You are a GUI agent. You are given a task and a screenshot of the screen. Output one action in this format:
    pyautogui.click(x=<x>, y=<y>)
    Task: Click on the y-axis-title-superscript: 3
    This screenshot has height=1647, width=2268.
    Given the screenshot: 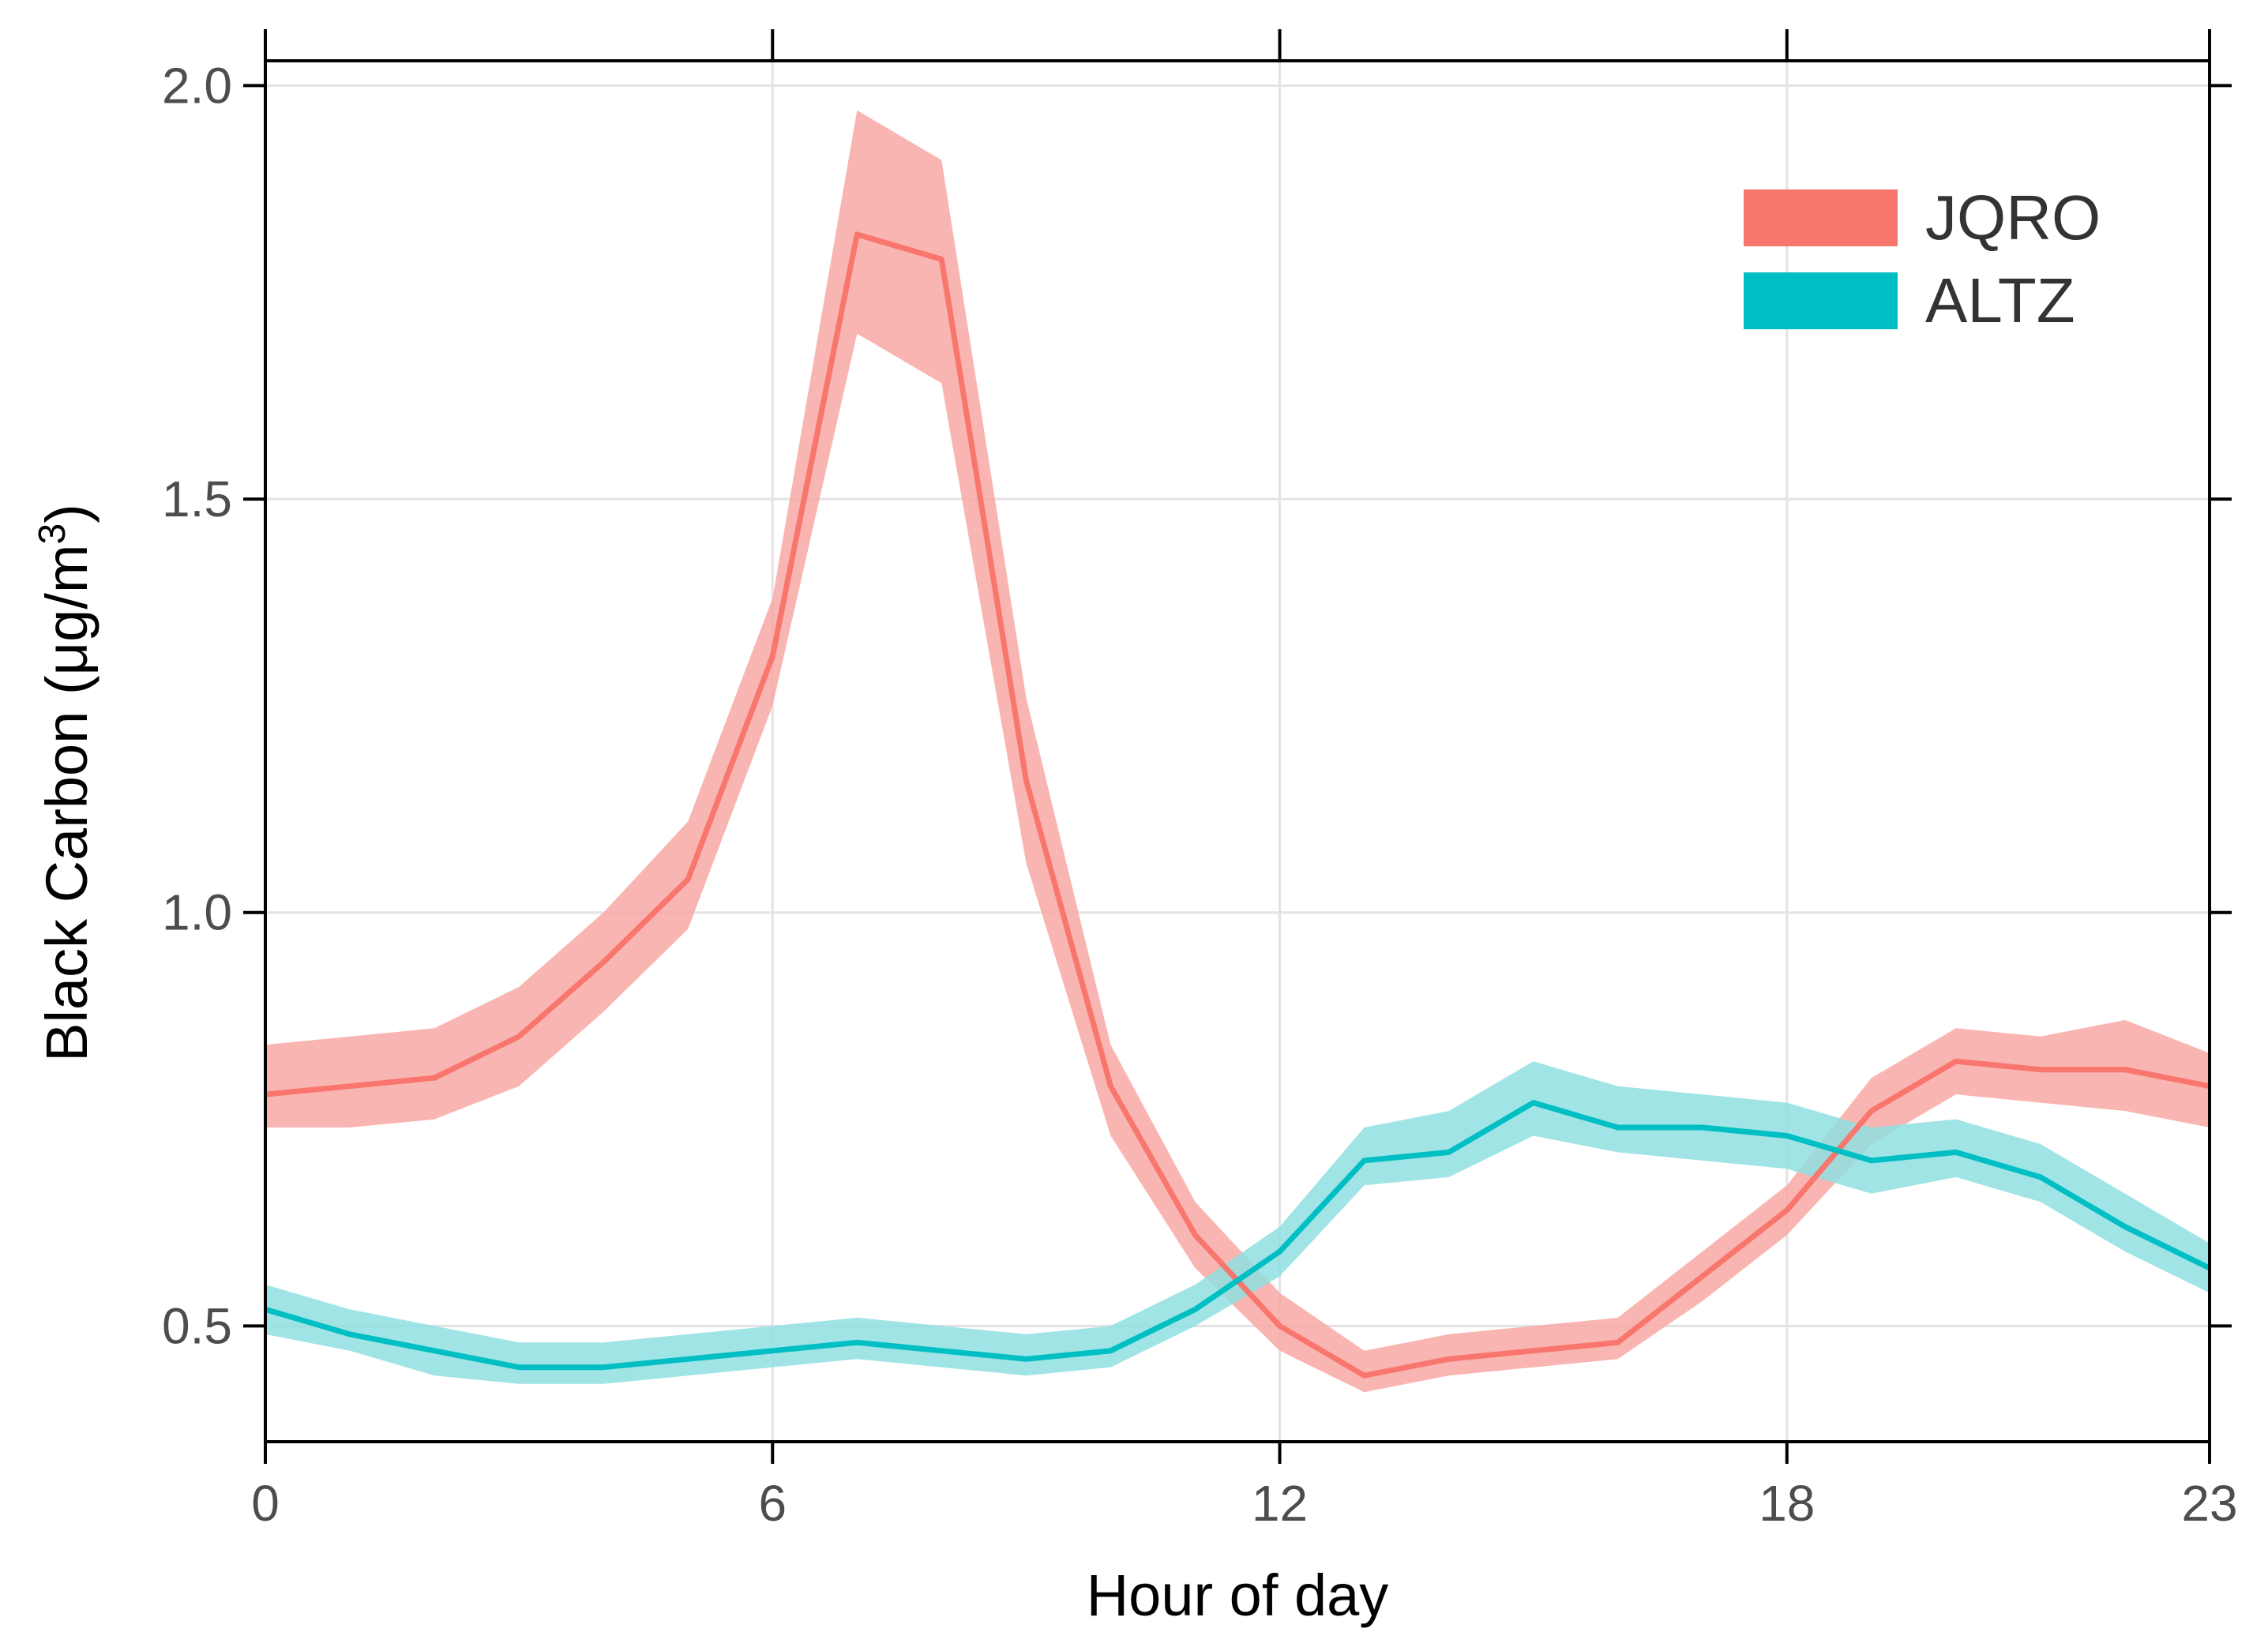 What is the action you would take?
    pyautogui.click(x=52, y=534)
    